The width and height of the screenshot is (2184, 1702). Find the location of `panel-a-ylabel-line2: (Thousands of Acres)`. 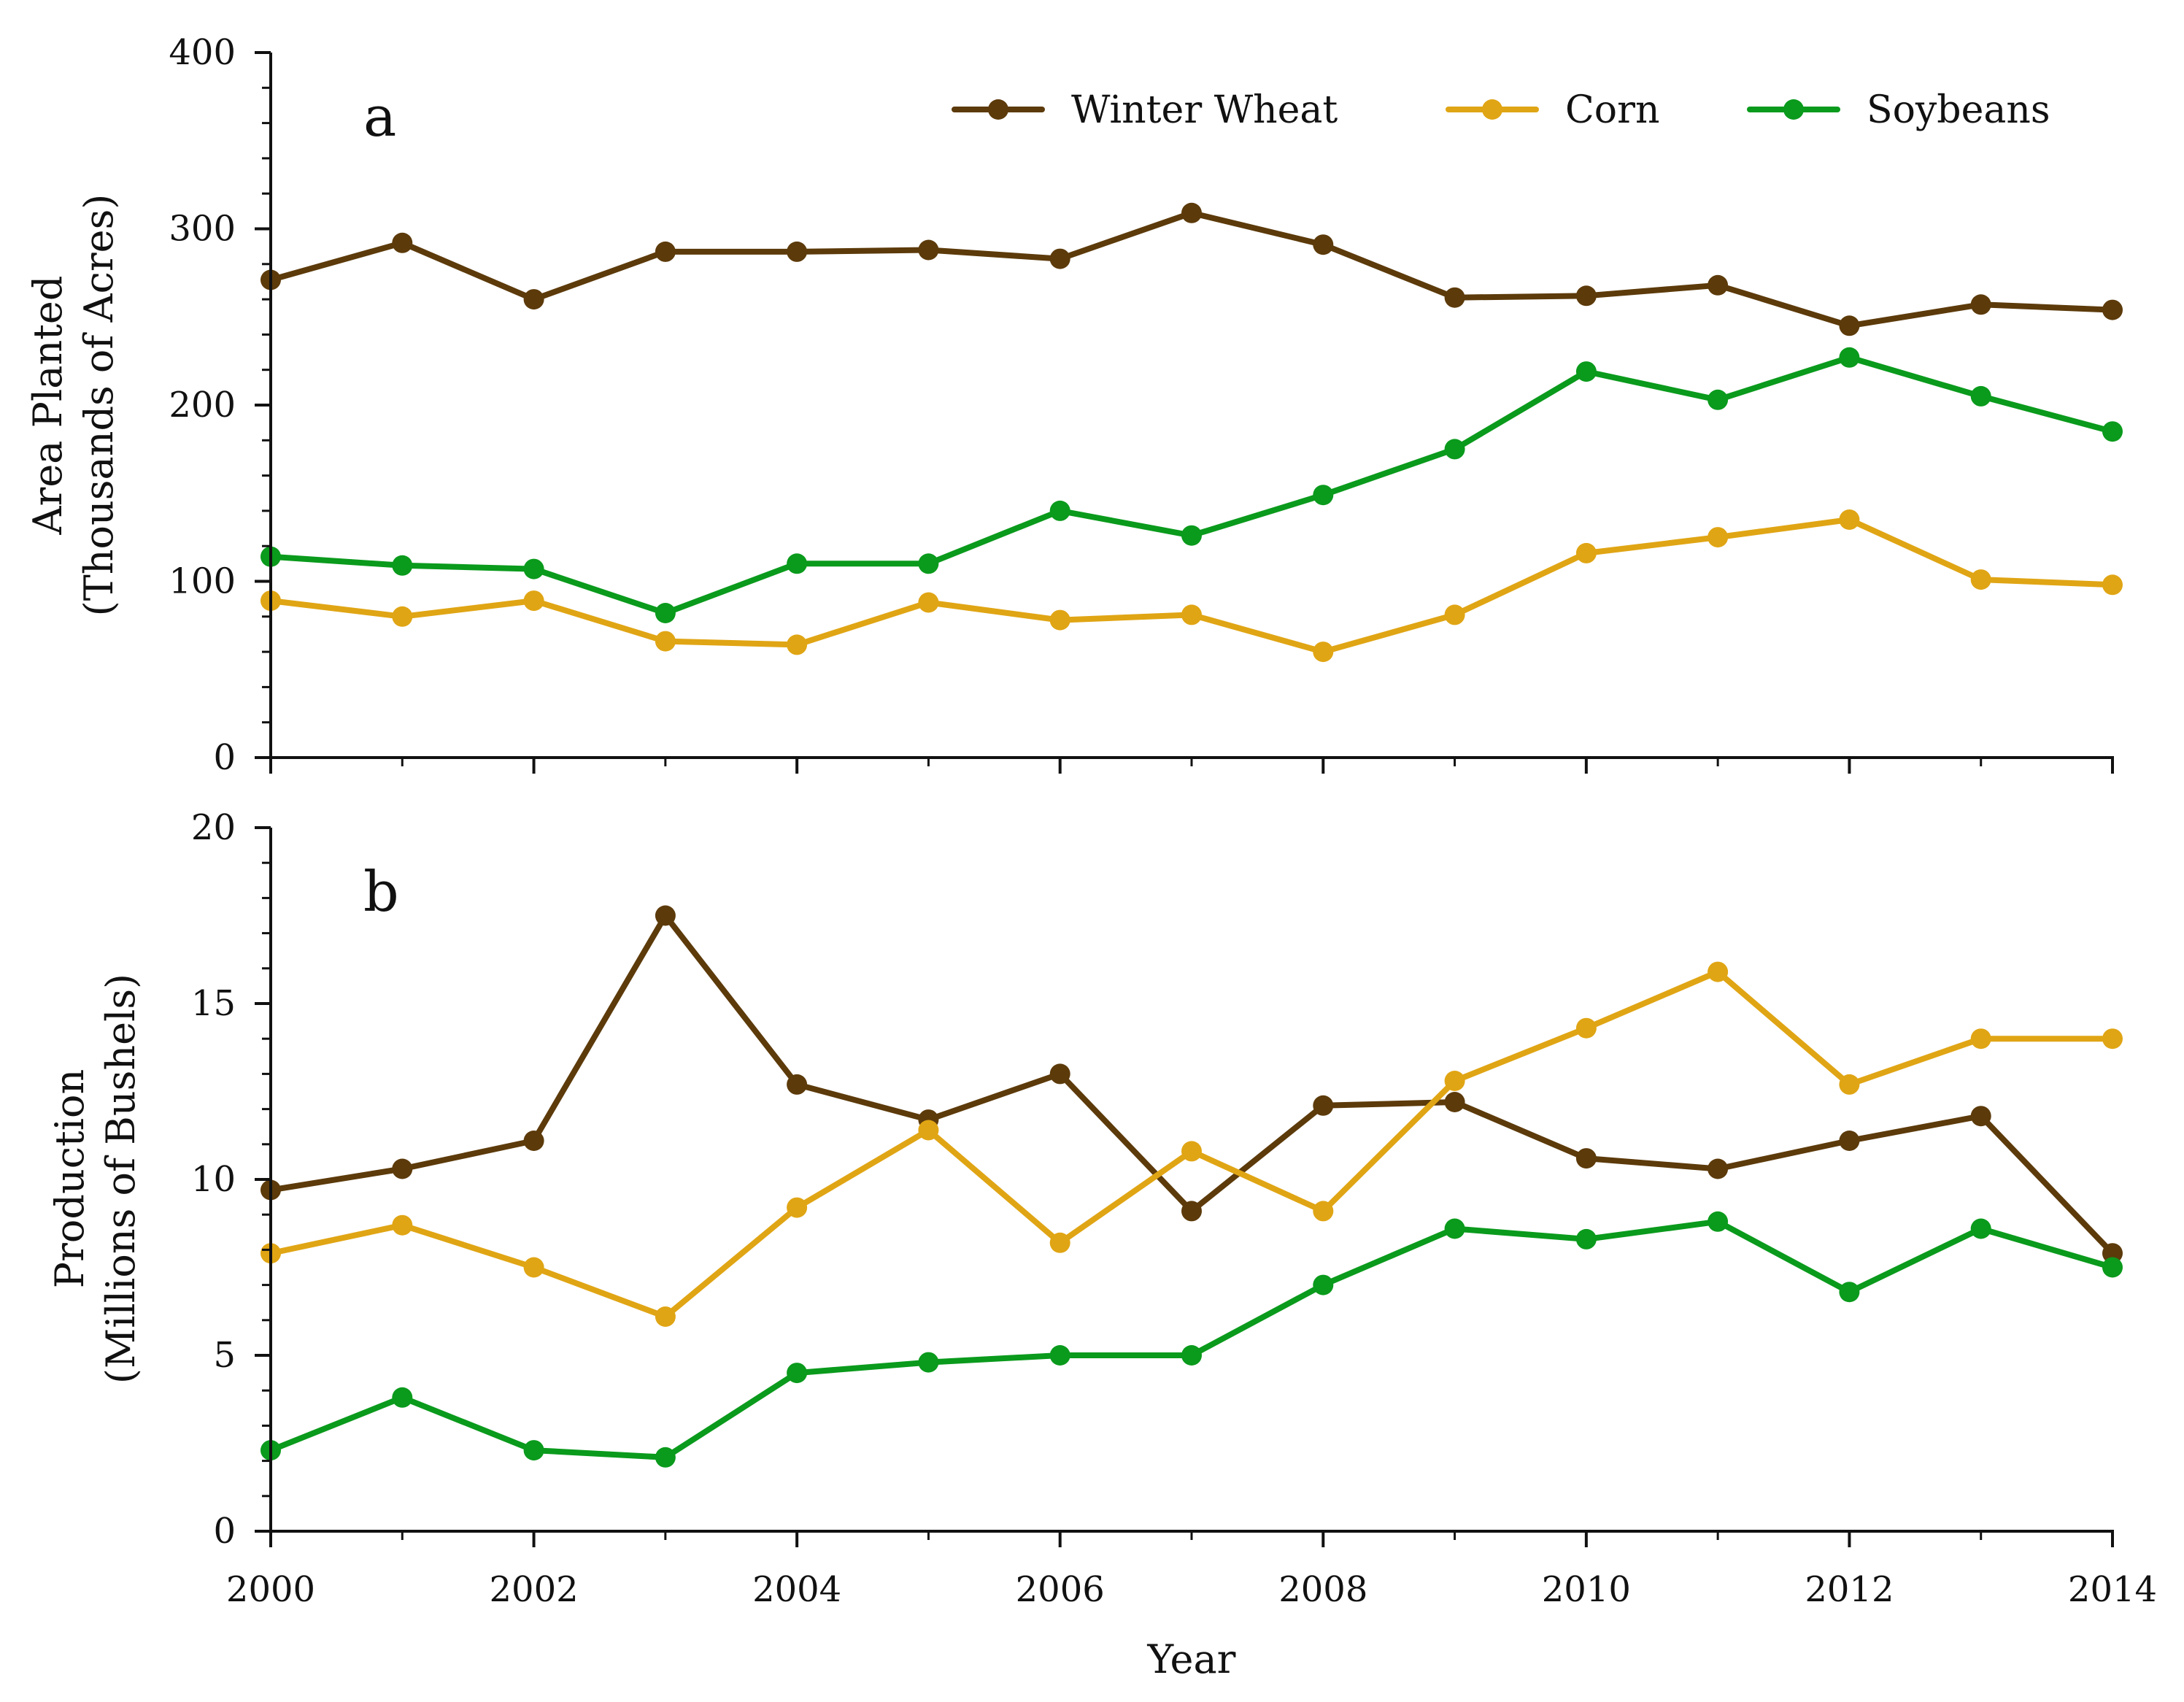

panel-a-ylabel-line2: (Thousands of Acres) is located at coordinates (99, 405).